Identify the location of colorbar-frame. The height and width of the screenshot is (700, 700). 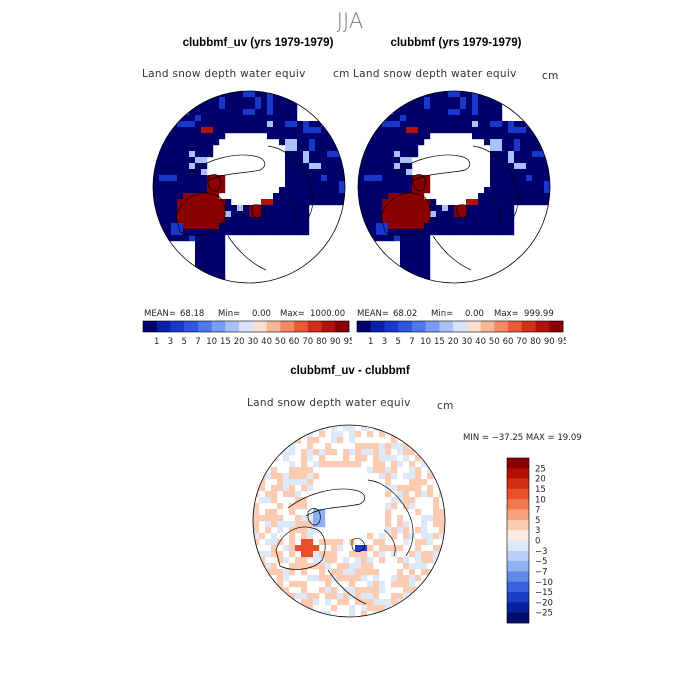
(518, 540).